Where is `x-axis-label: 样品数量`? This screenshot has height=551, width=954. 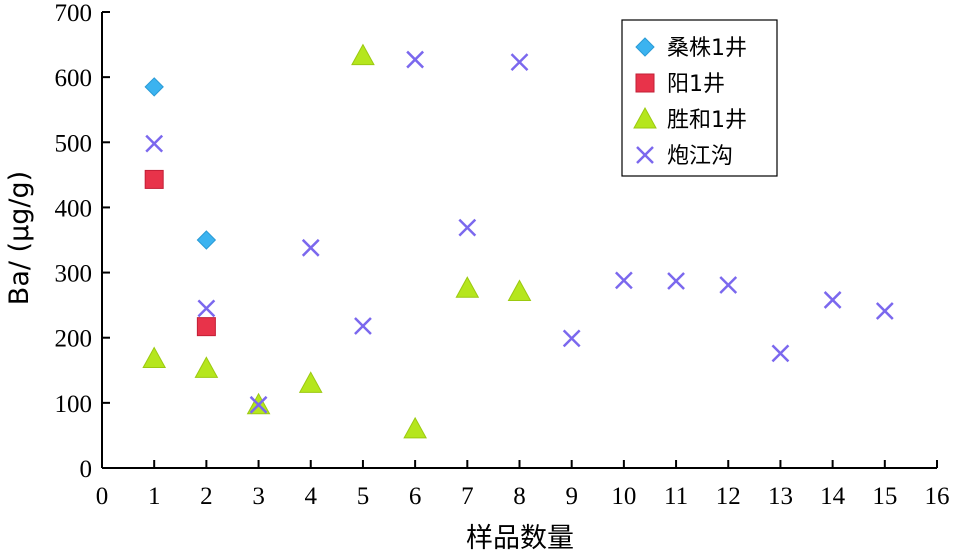
x-axis-label: 样品数量 is located at coordinates (520, 537).